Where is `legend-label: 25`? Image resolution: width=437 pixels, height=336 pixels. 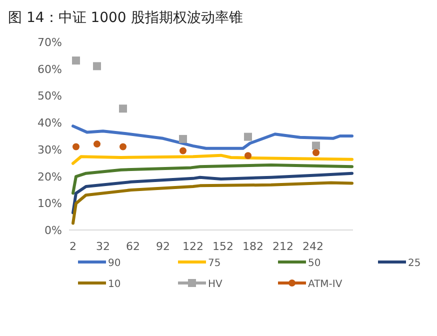 legend-label: 25 is located at coordinates (414, 263).